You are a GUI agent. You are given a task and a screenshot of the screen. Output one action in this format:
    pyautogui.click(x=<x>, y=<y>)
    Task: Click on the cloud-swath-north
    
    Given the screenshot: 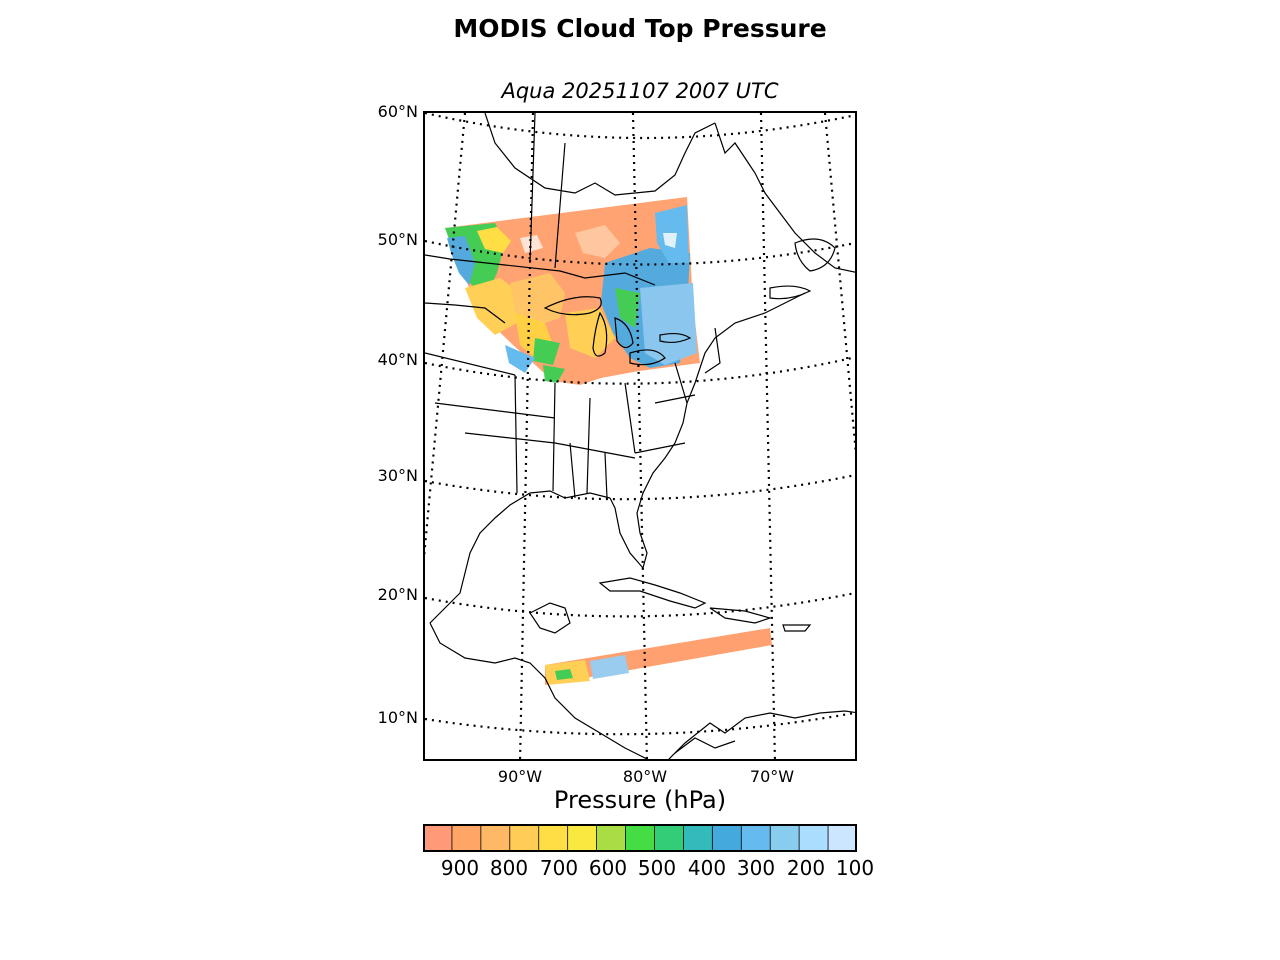 What is the action you would take?
    pyautogui.click(x=572, y=291)
    